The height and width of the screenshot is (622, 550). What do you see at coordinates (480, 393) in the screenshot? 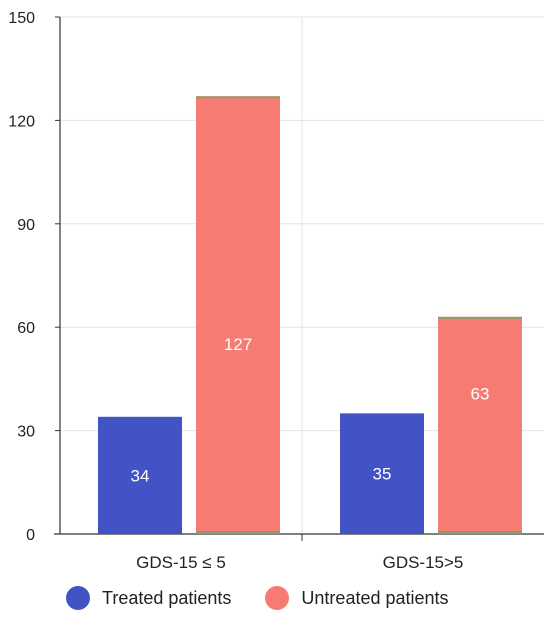
I see `bar-untreated-value-label: 63` at bounding box center [480, 393].